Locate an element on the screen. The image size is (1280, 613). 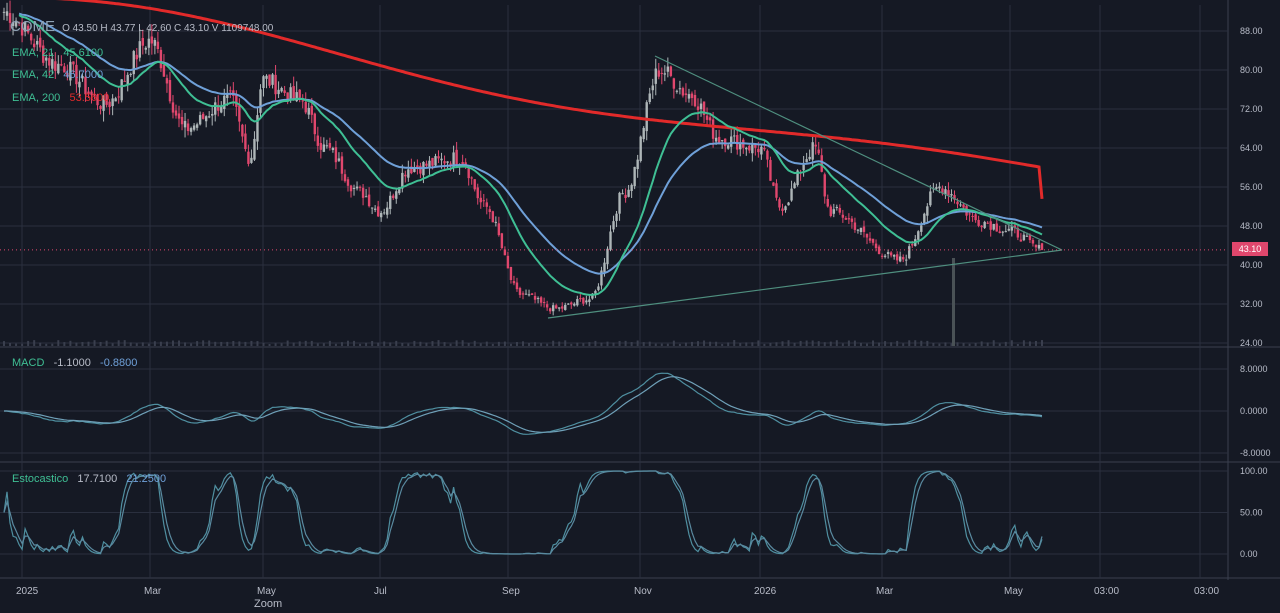
price-tick-label: 72.00 is located at coordinates (1251, 109).